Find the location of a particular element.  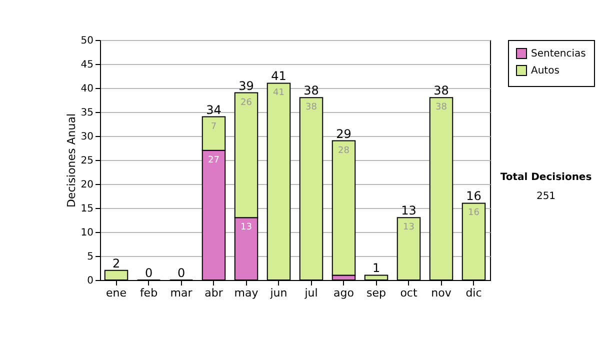

x-tick-label: may is located at coordinates (246, 293).